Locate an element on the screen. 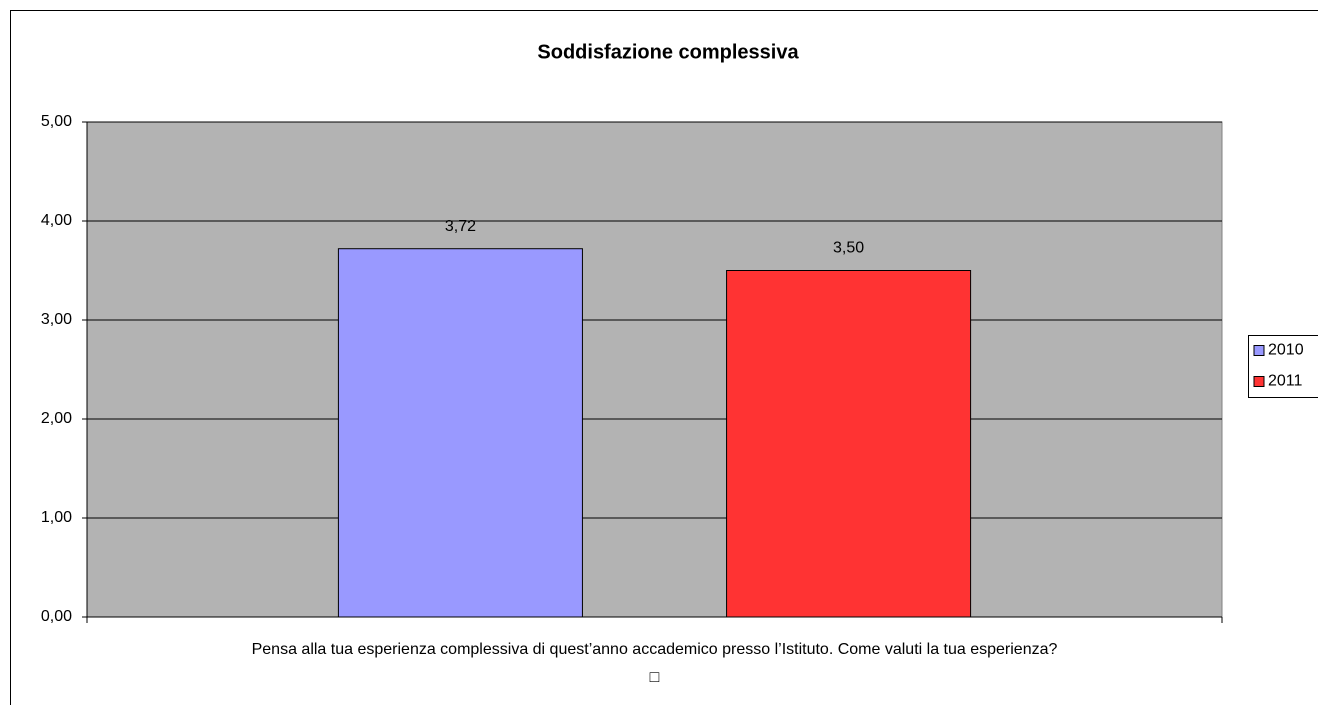 This screenshot has width=1318, height=705. y-tick-label: 1,00 is located at coordinates (56, 517).